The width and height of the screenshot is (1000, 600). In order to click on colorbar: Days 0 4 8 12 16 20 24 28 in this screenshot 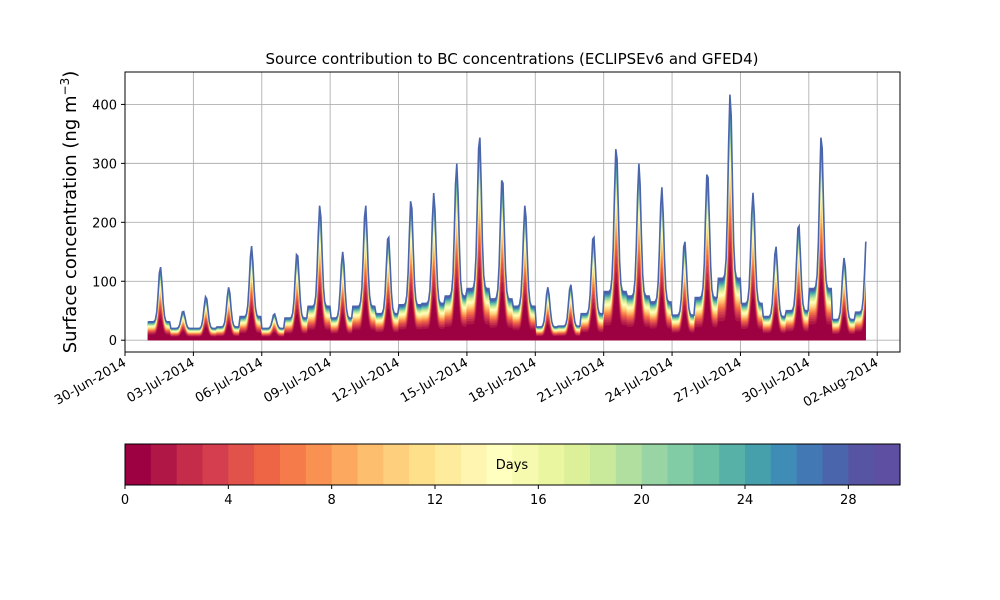, I will do `click(511, 475)`.